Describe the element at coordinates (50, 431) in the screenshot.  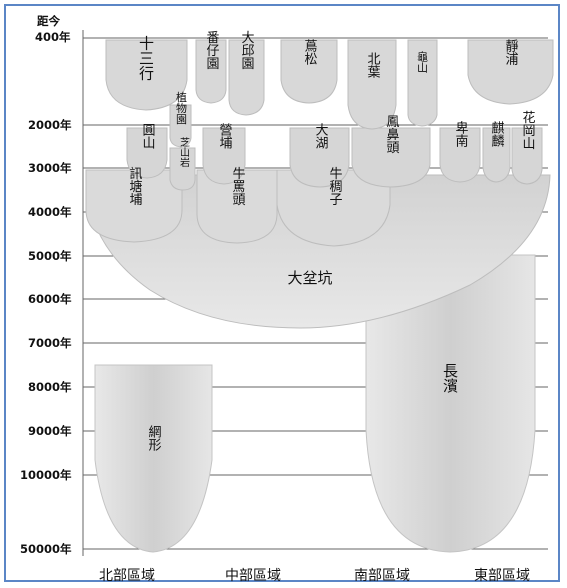
I see `era-label: 9000年` at that location.